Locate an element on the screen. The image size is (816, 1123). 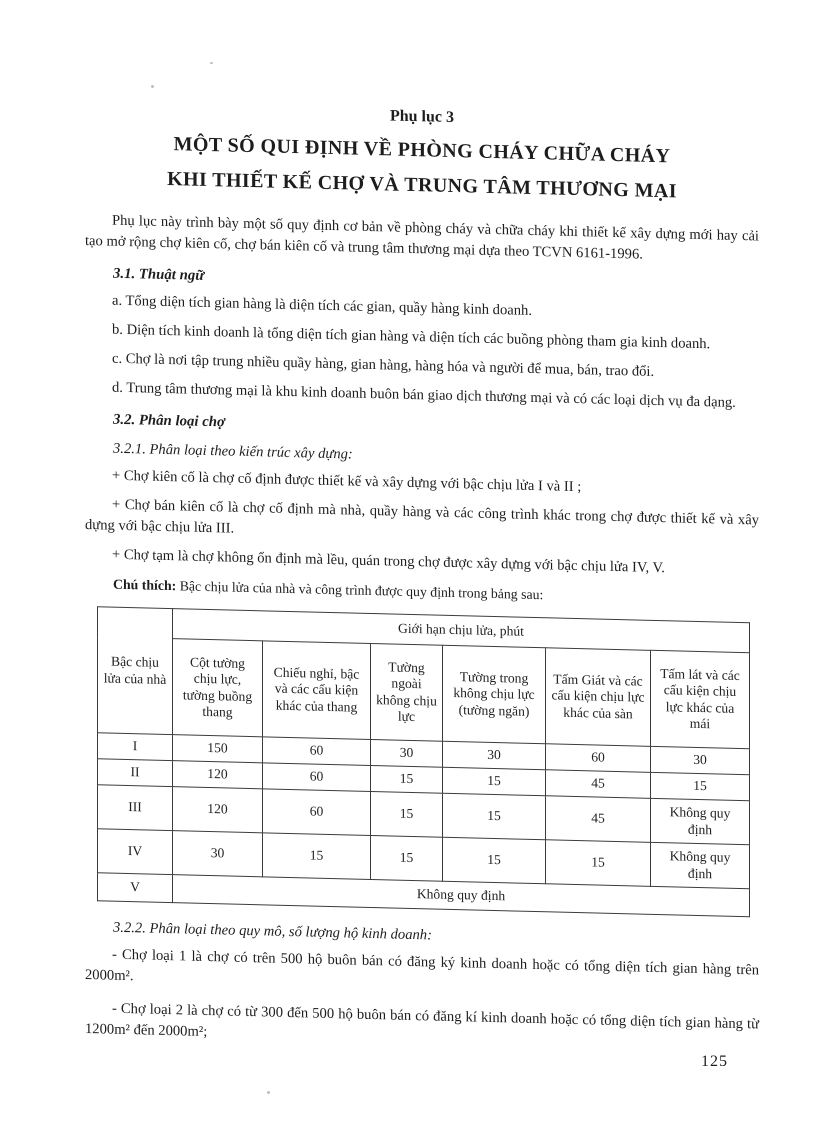
page-number: 125 is located at coordinates (714, 1061).